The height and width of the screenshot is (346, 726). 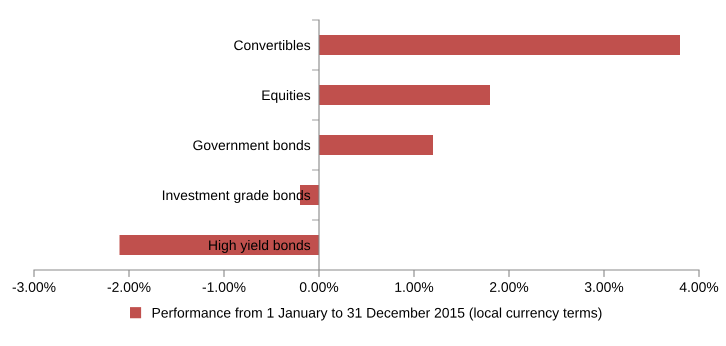 I want to click on y-tick-label: High yield bonds, so click(x=259, y=246).